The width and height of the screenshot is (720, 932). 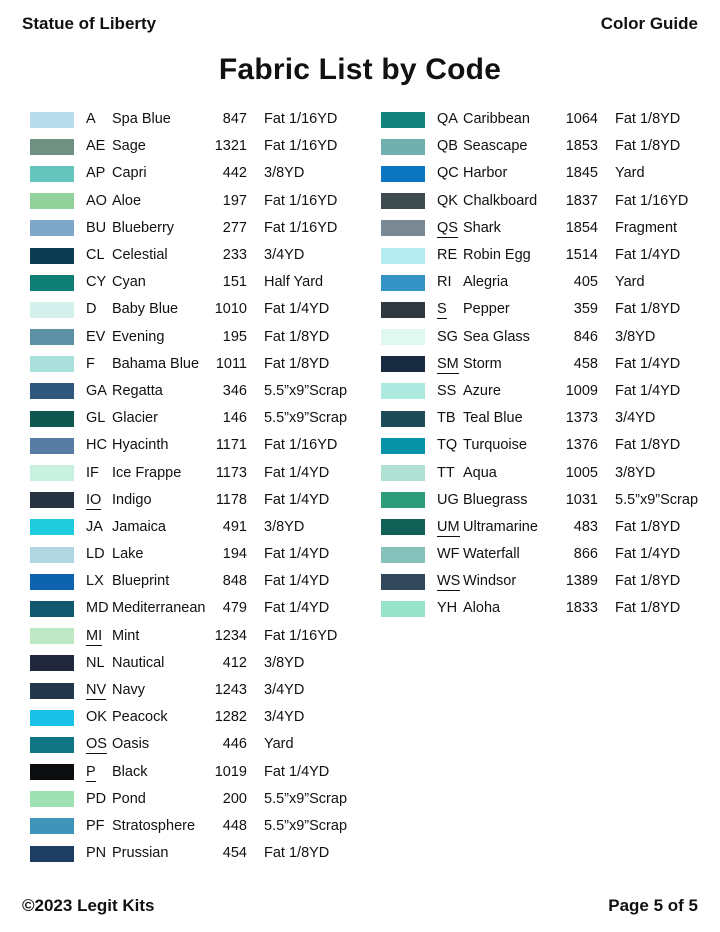 I want to click on fabric-row: RI Alegria 405 Yard, so click(x=546, y=282).